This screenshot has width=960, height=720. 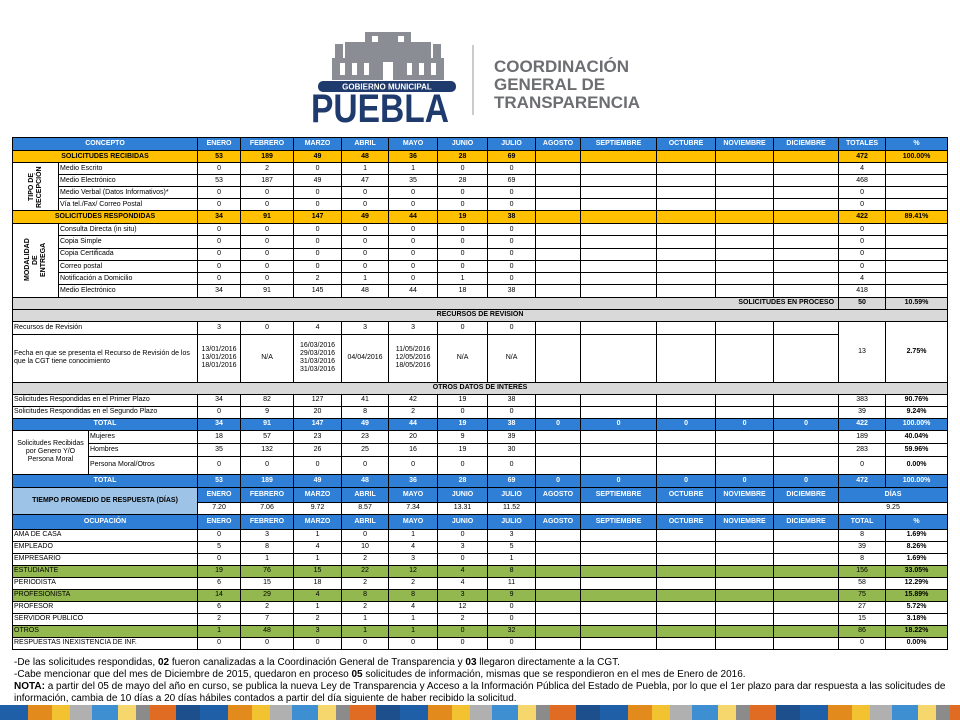 What do you see at coordinates (365, 156) in the screenshot?
I see `table-cell: 48` at bounding box center [365, 156].